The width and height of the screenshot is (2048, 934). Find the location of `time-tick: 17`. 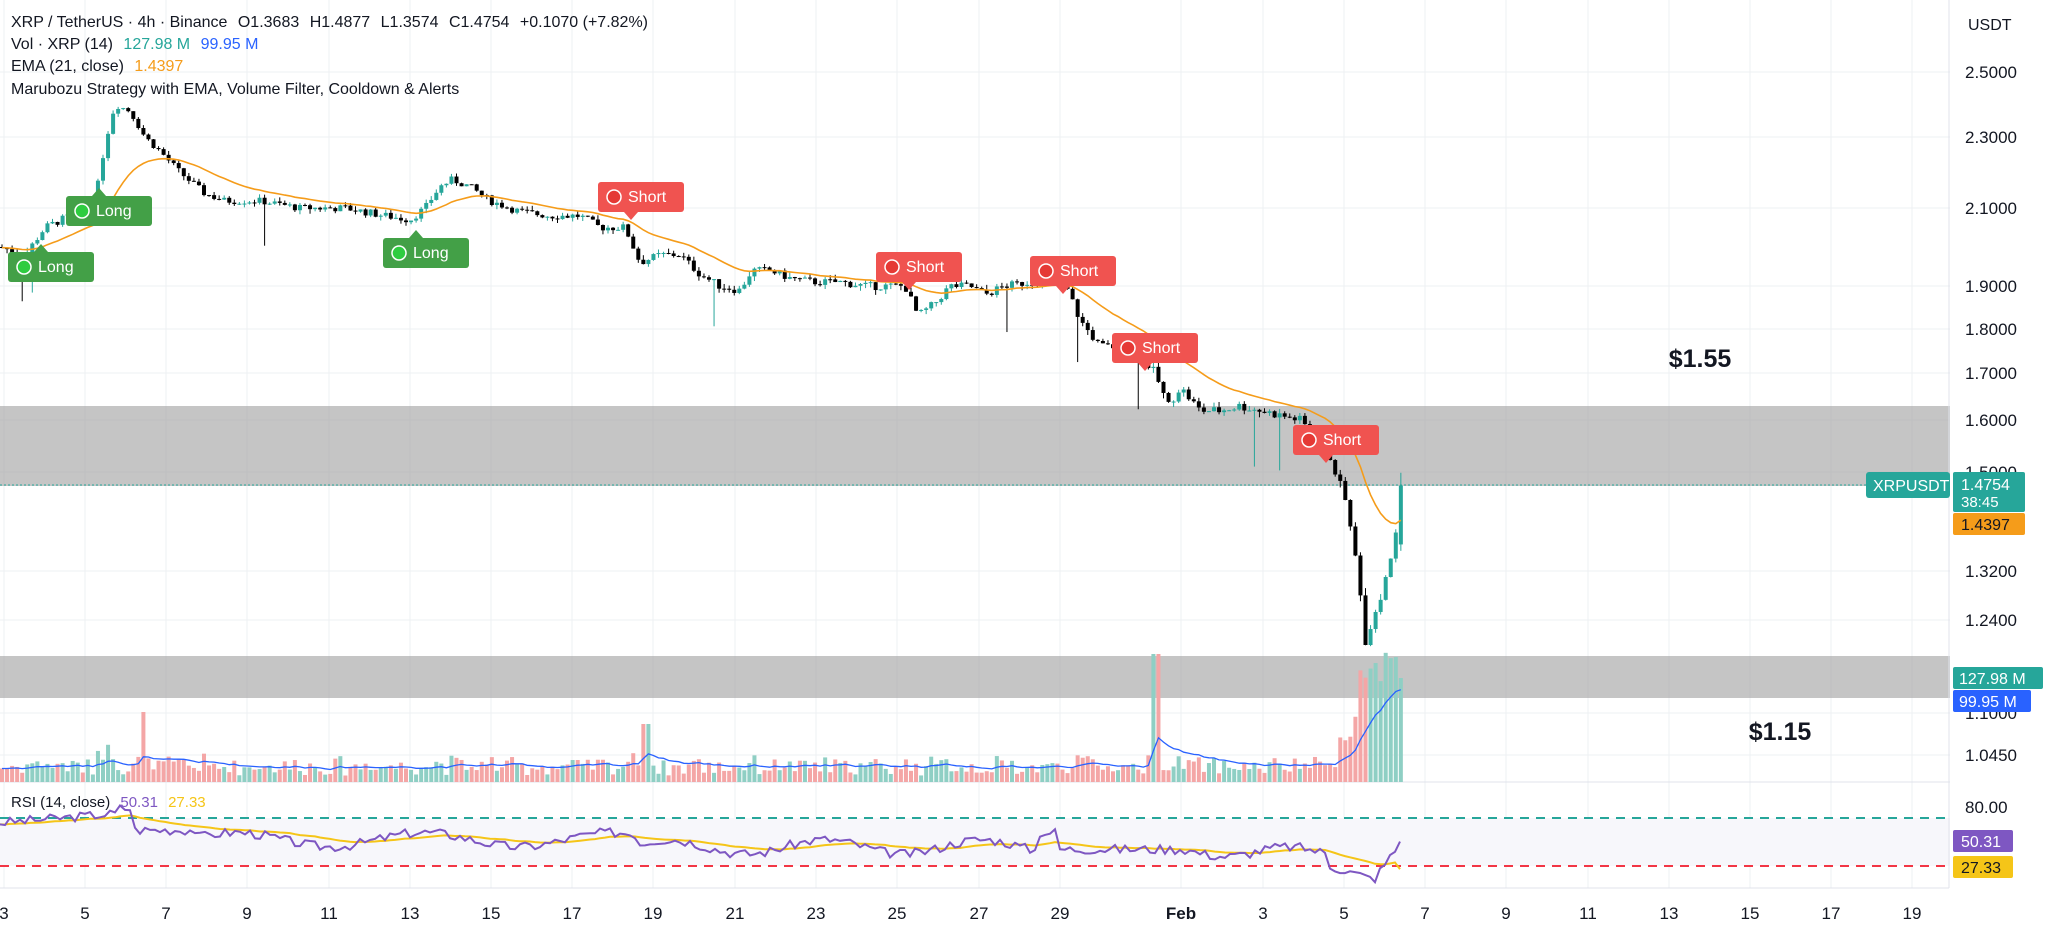

time-tick: 17 is located at coordinates (1831, 913).